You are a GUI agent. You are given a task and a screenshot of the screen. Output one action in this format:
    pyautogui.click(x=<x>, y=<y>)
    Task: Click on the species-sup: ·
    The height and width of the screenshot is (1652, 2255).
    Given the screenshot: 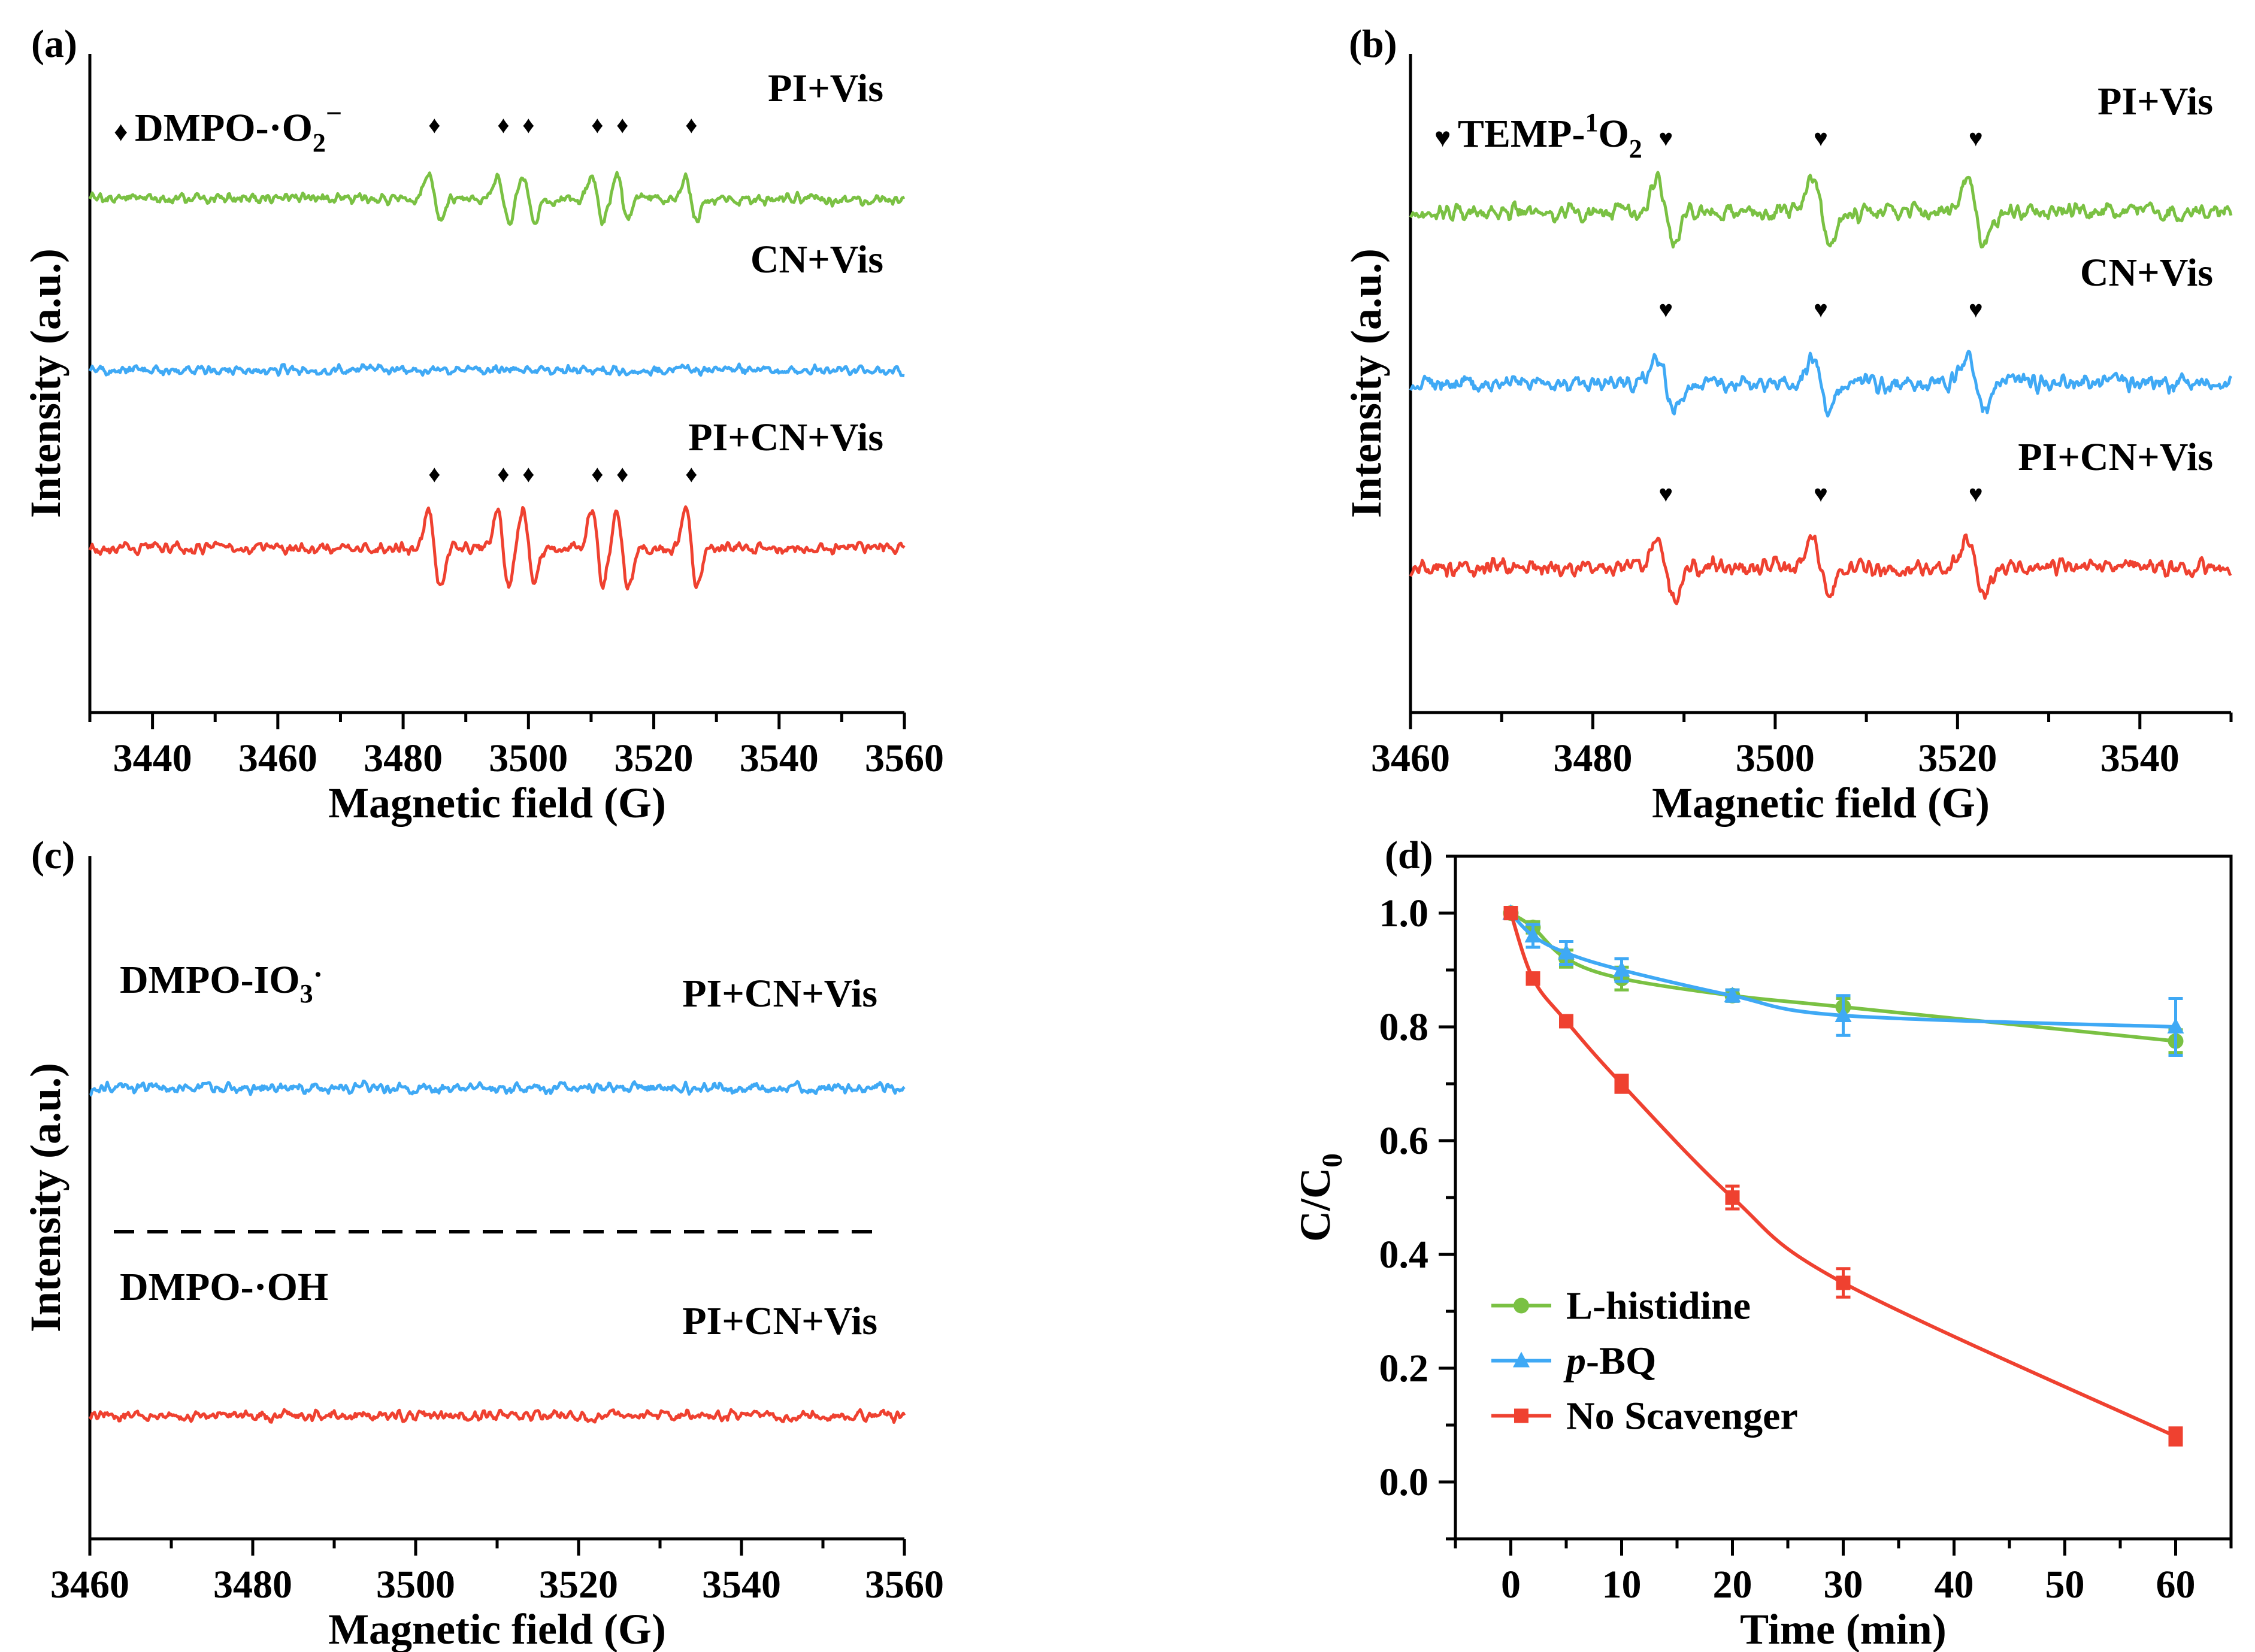 What is the action you would take?
    pyautogui.click(x=318, y=974)
    